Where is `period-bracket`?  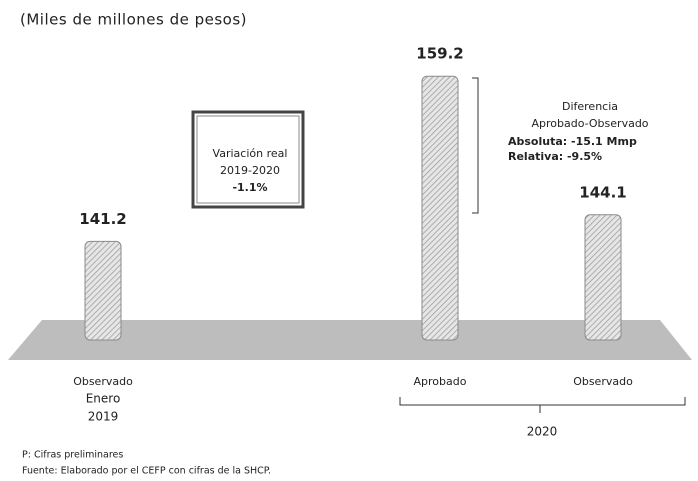 period-bracket is located at coordinates (542, 405).